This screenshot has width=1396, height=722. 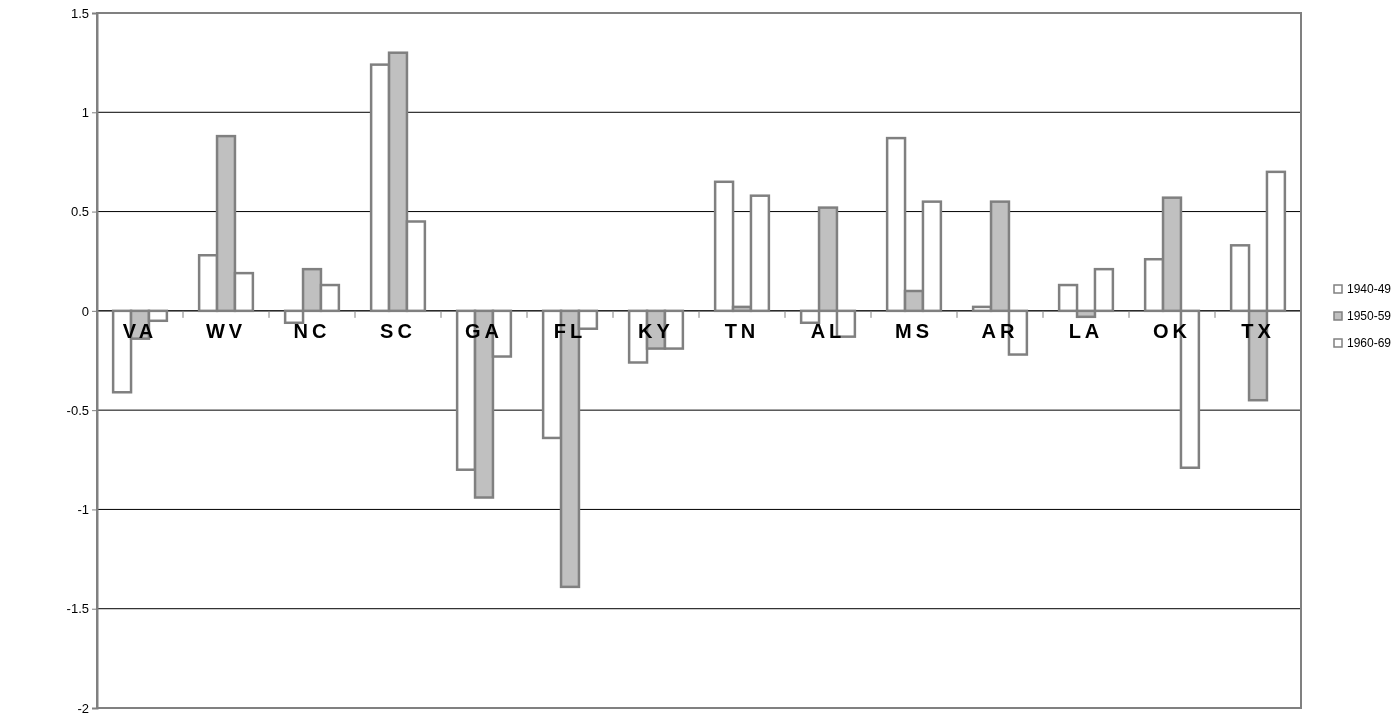 I want to click on x-tick-label: NC, so click(x=312, y=330).